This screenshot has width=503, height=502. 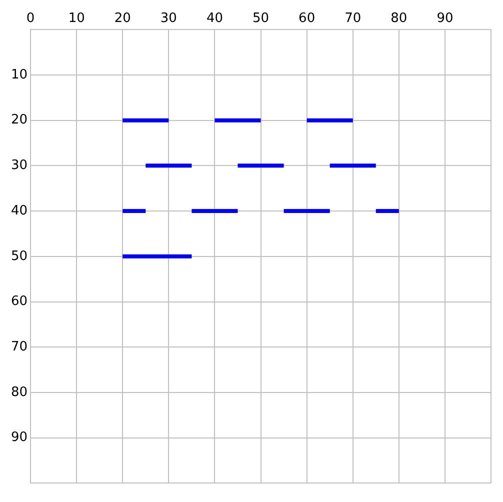 What do you see at coordinates (30, 18) in the screenshot?
I see `x-tick-label: 0` at bounding box center [30, 18].